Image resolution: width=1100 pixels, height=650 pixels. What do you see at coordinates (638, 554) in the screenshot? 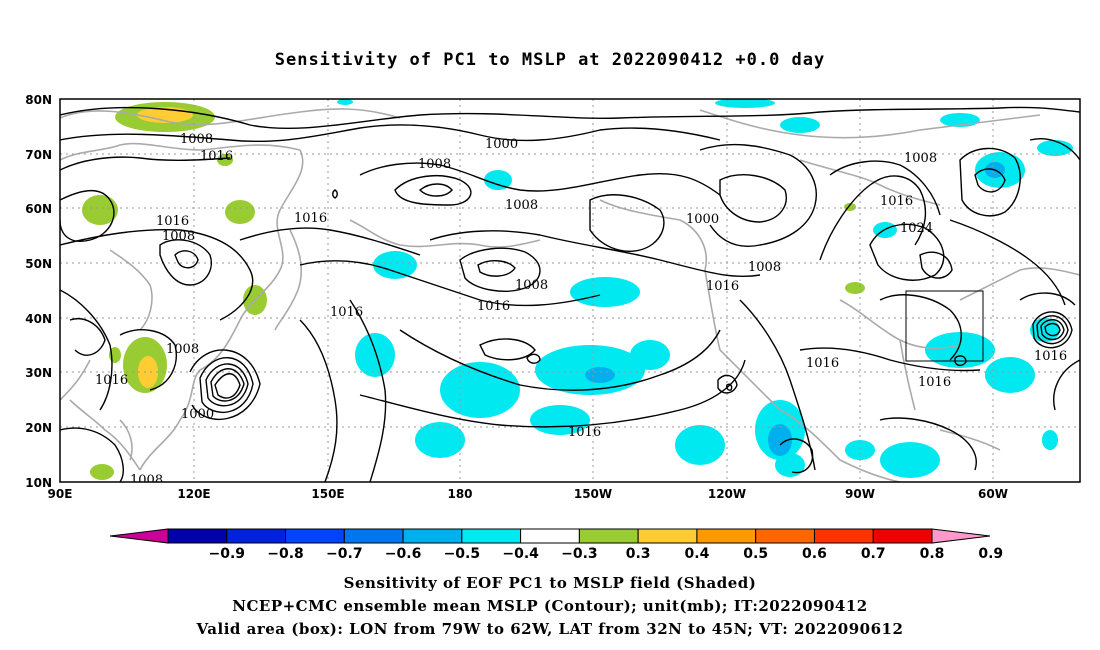
I see `colorbar-tick-label: 0.3` at bounding box center [638, 554].